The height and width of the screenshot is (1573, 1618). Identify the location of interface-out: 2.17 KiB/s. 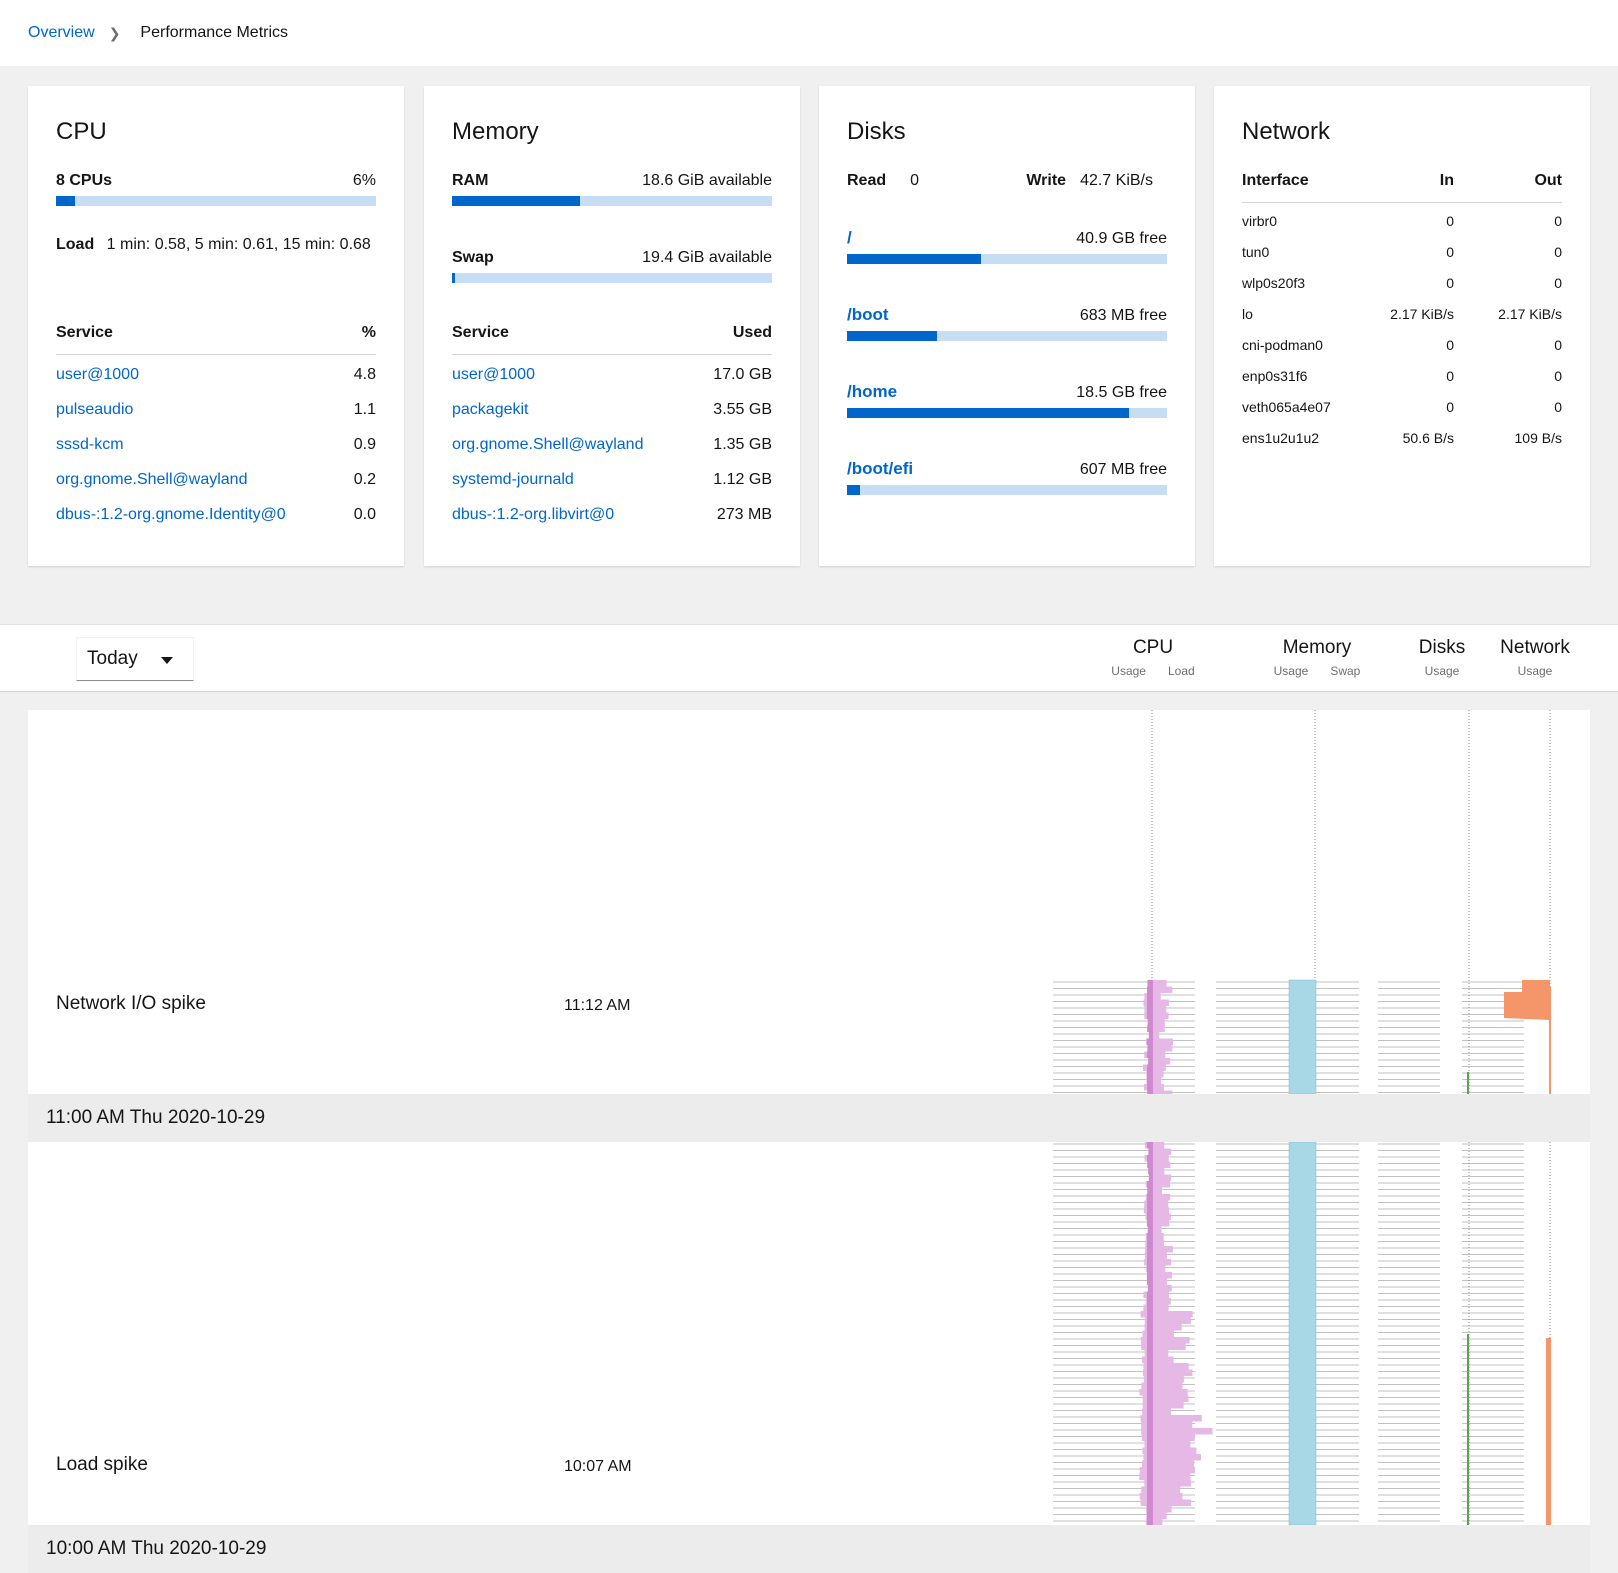
(1530, 313).